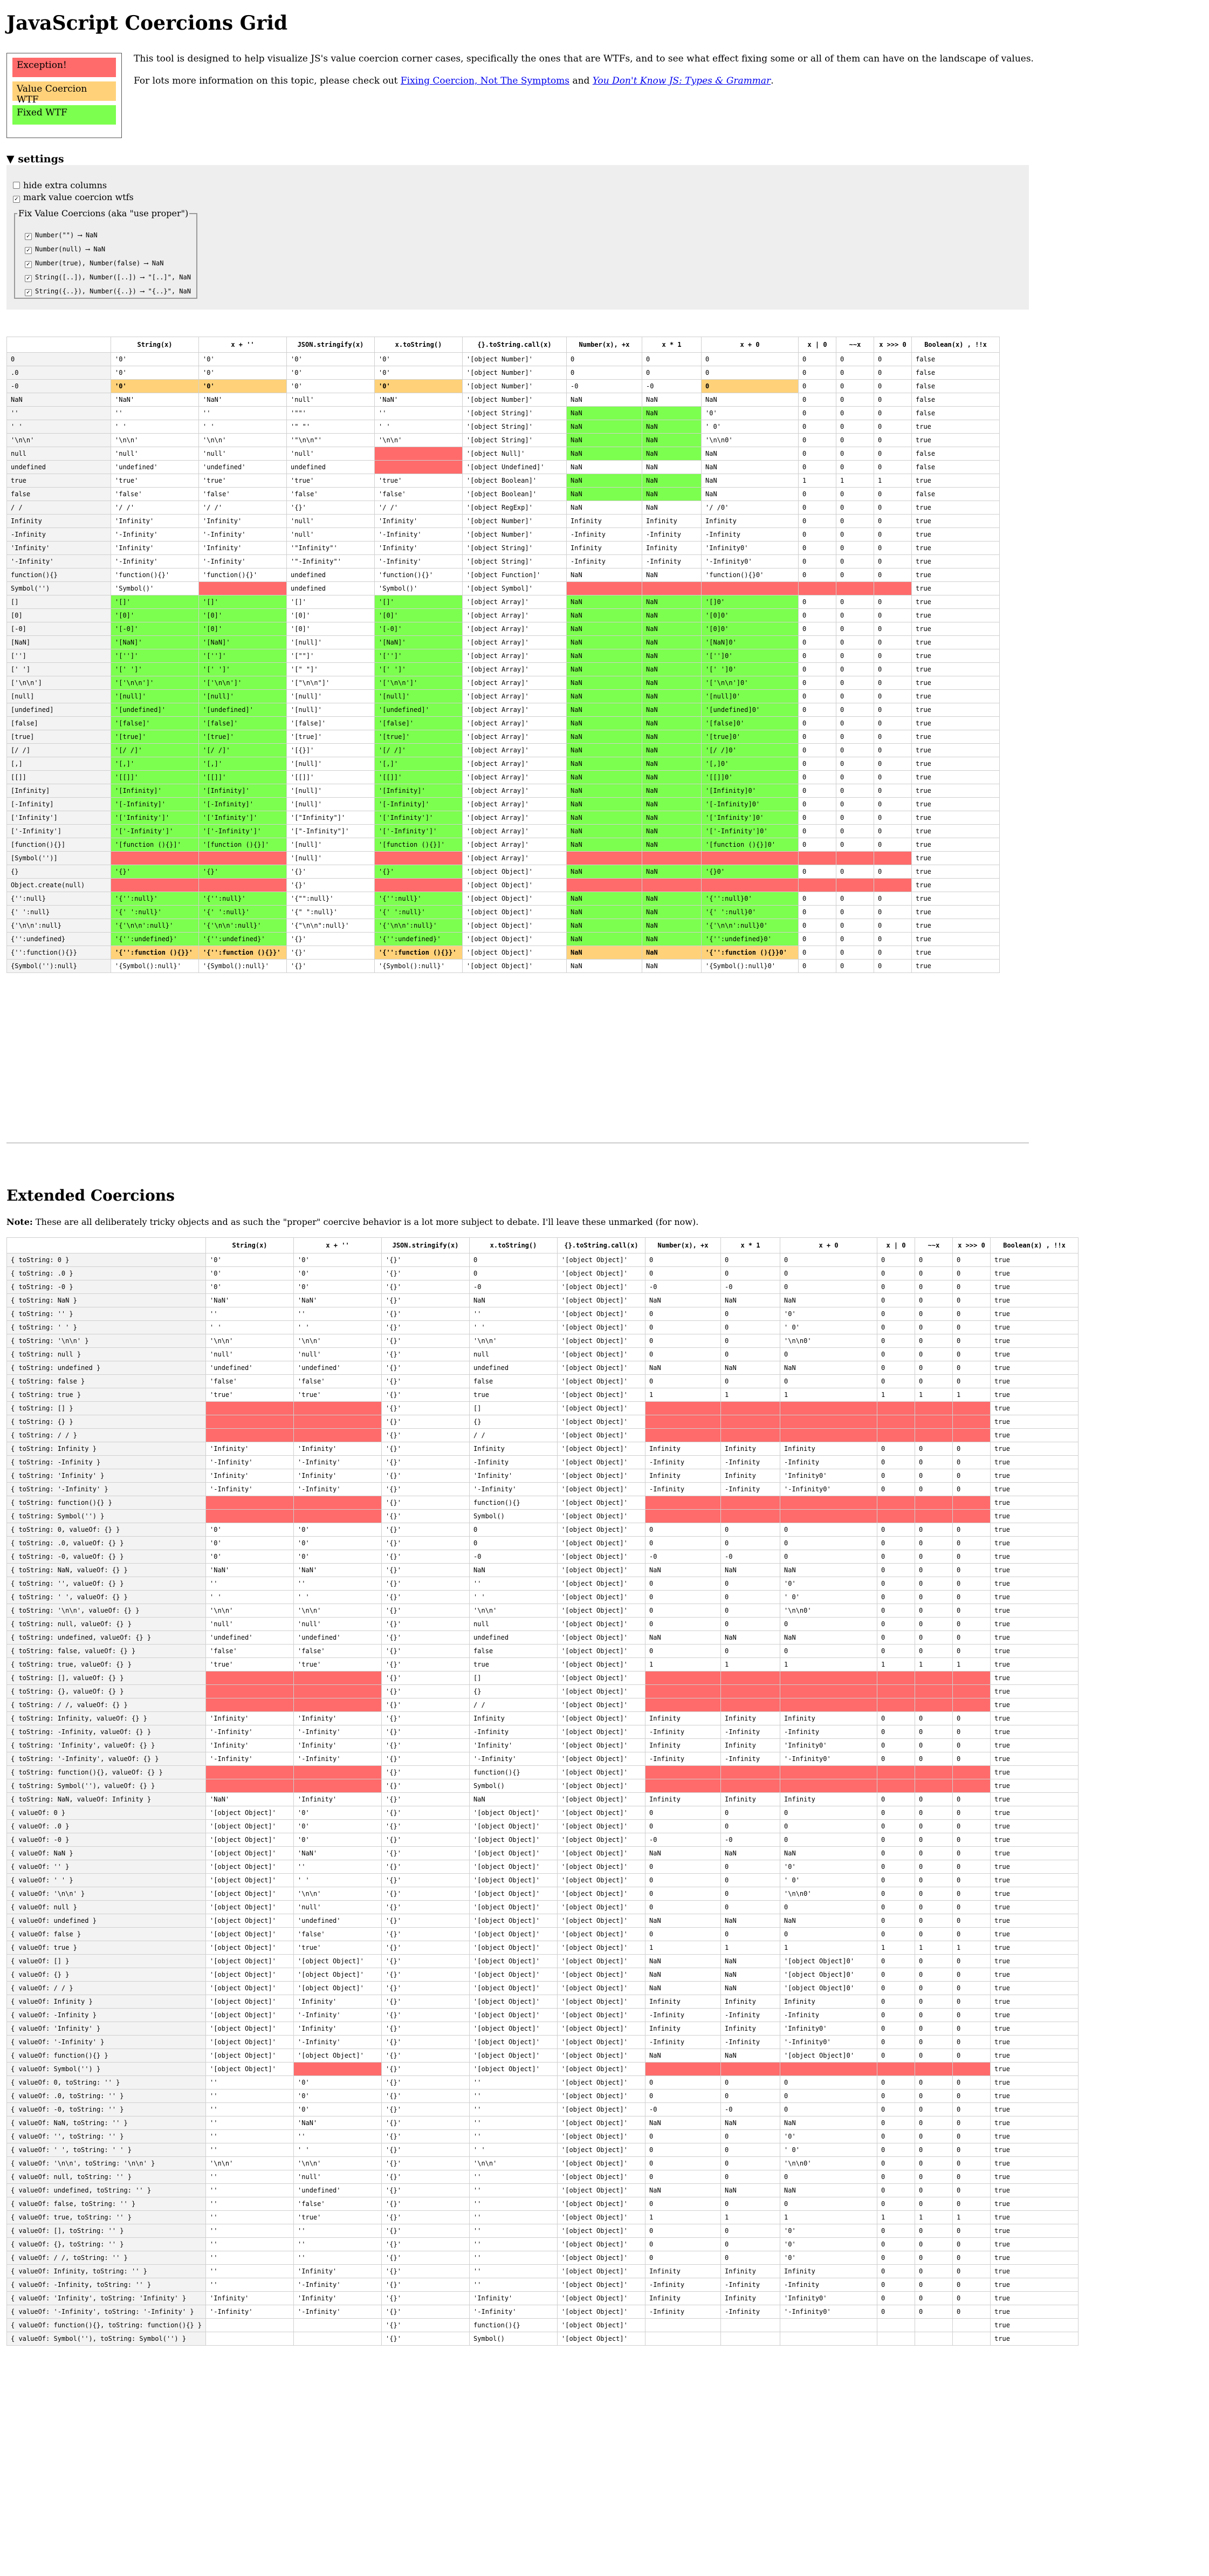  I want to click on fix-option: ✓ Number("") ⟶ NaN, so click(61, 235).